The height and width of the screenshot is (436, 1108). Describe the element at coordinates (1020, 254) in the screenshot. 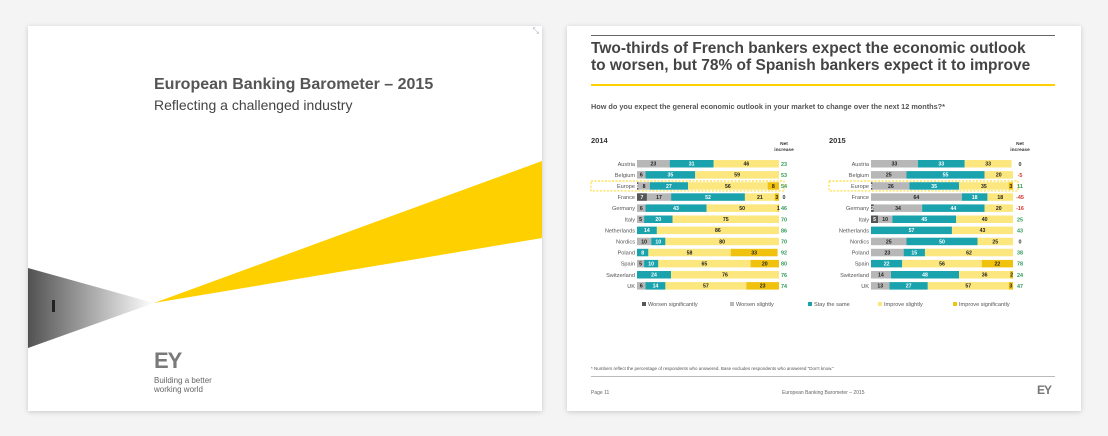

I see `net-increase-value: 38` at that location.